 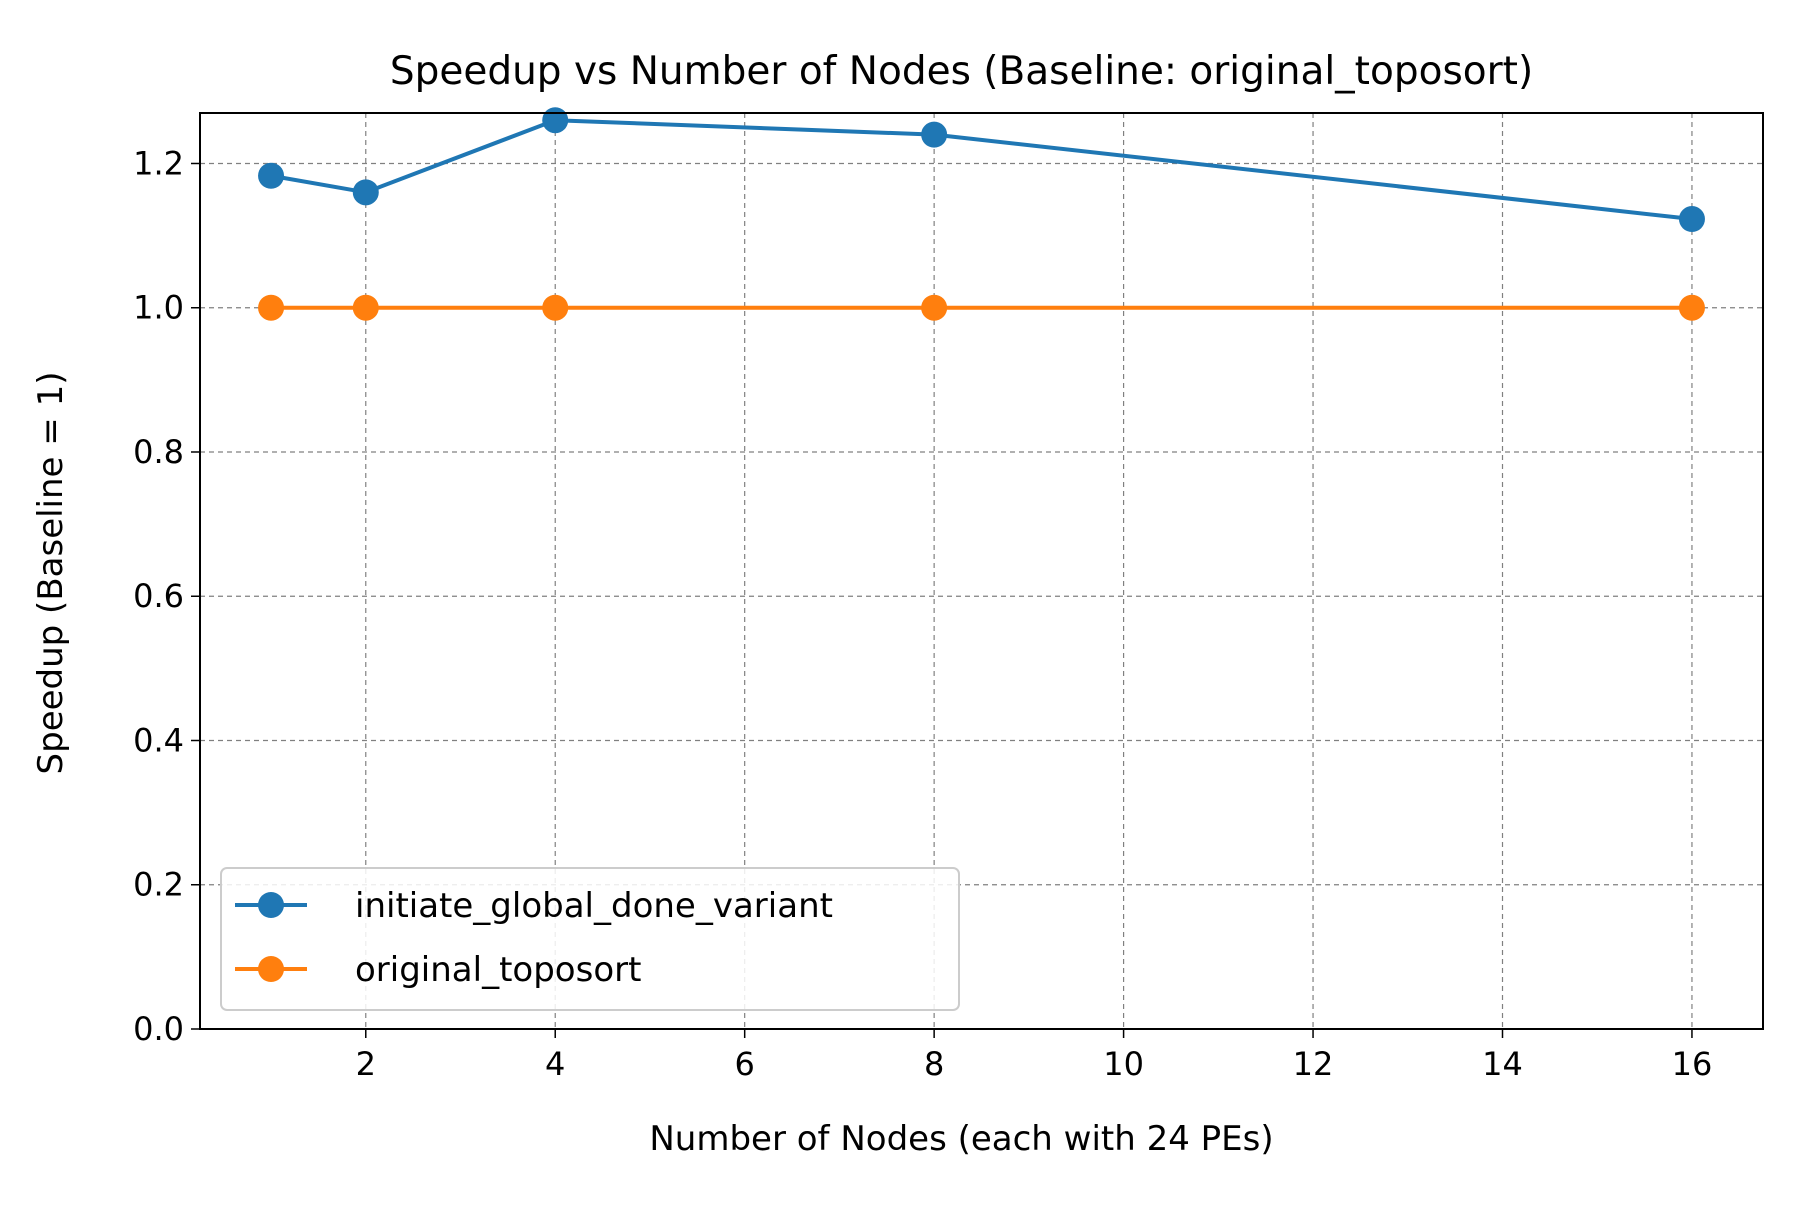 What do you see at coordinates (934, 1064) in the screenshot?
I see `x-tick-label: 8` at bounding box center [934, 1064].